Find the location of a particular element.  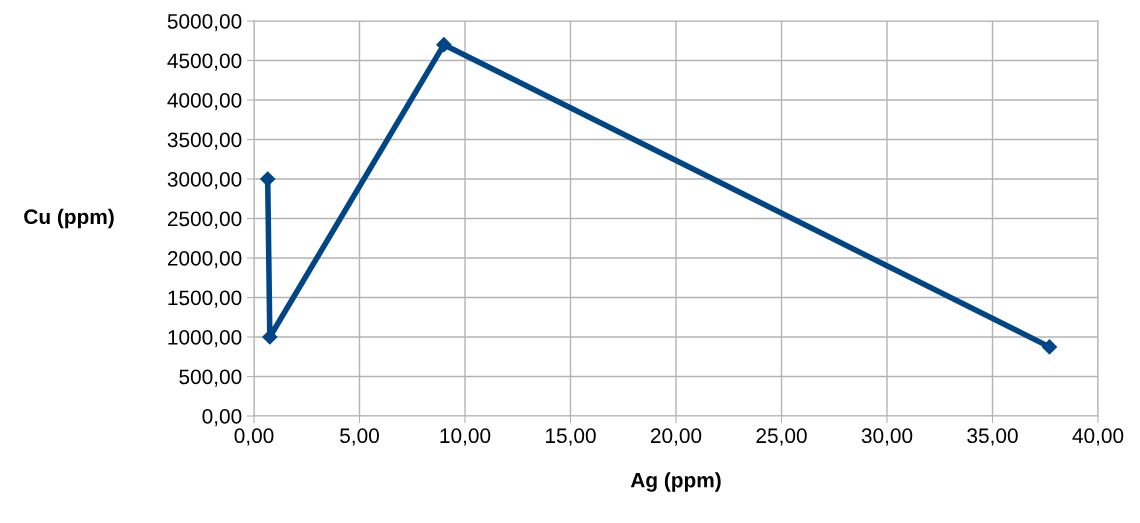

x-tick-label: 0,00 is located at coordinates (254, 437).